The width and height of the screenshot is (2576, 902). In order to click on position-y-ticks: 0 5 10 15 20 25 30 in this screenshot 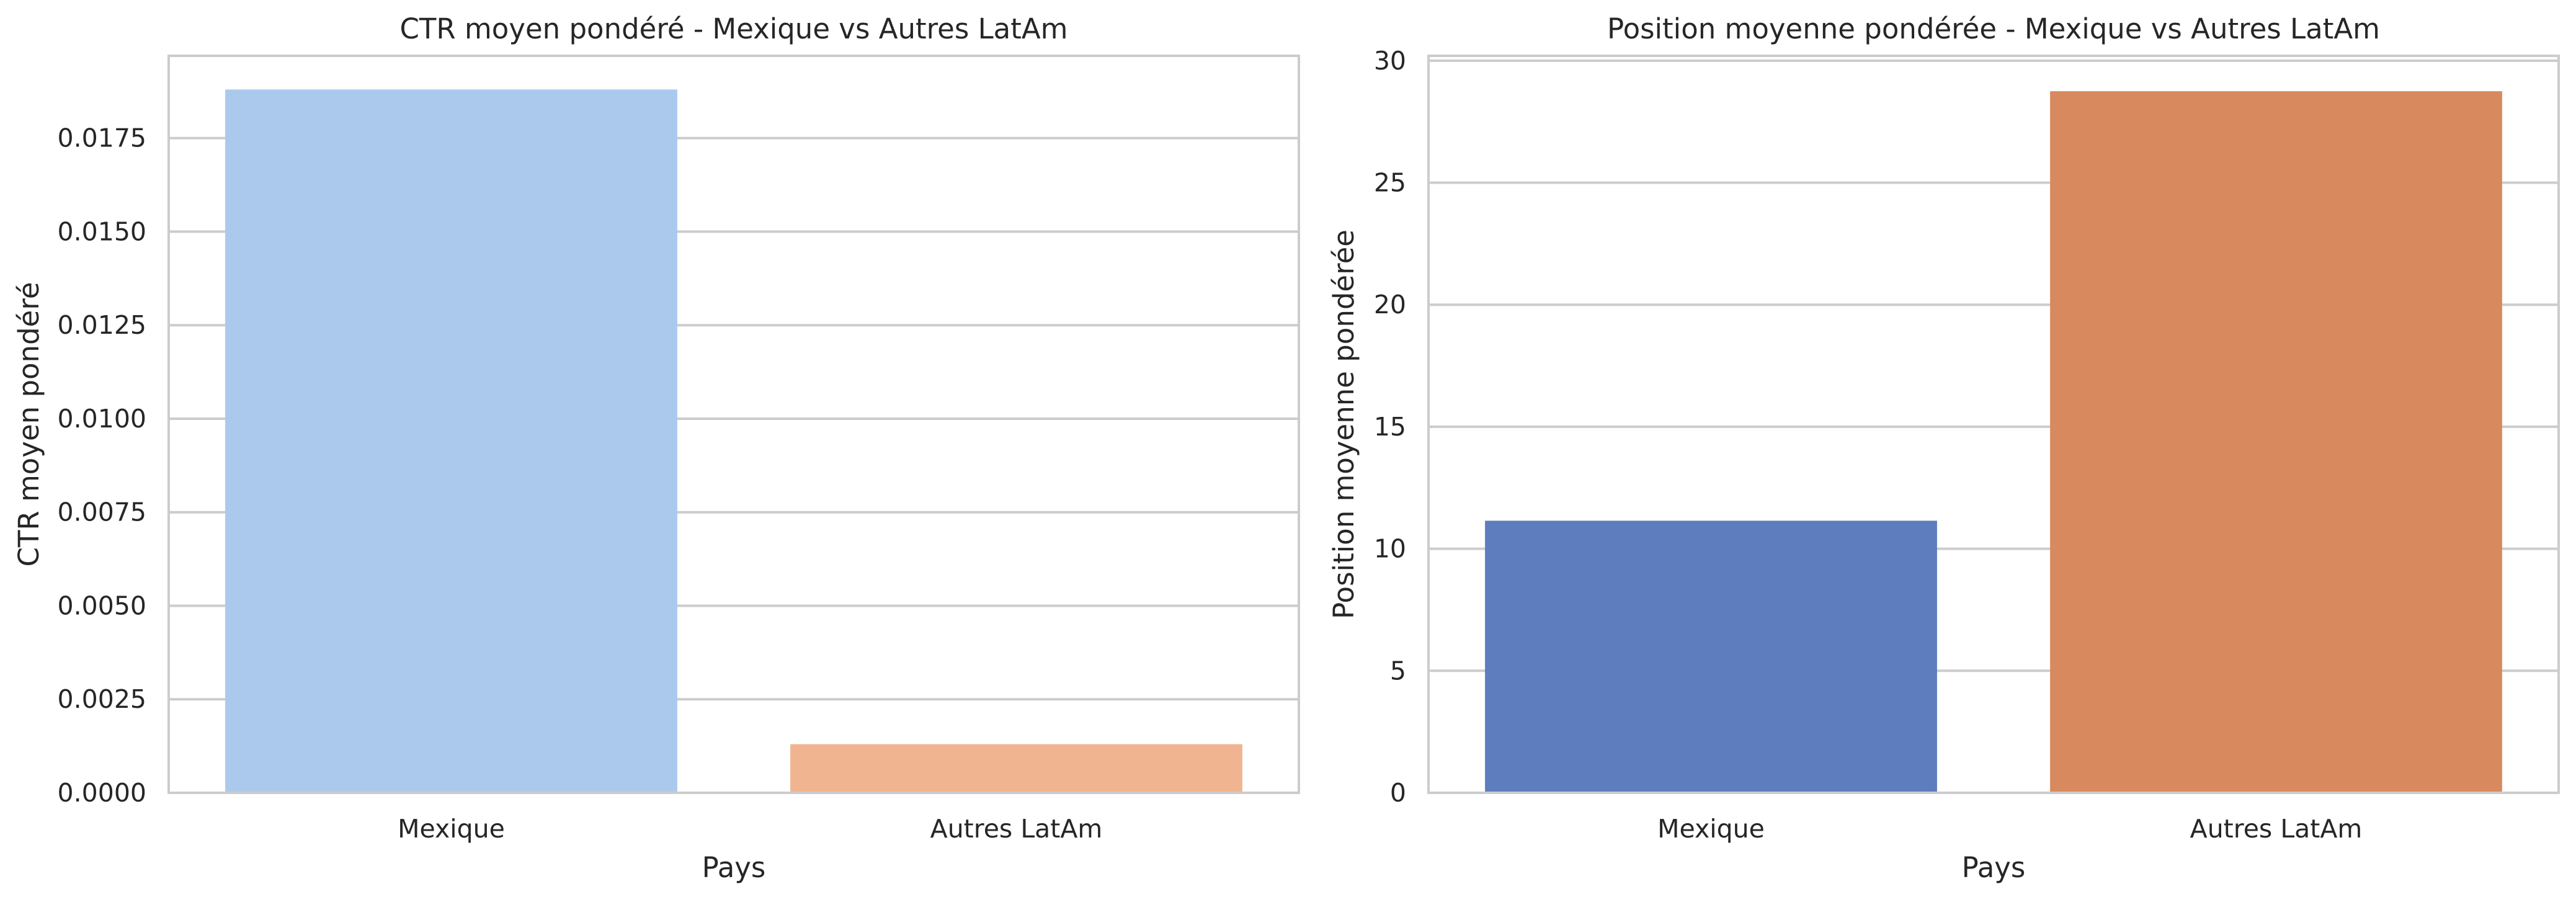, I will do `click(1390, 427)`.